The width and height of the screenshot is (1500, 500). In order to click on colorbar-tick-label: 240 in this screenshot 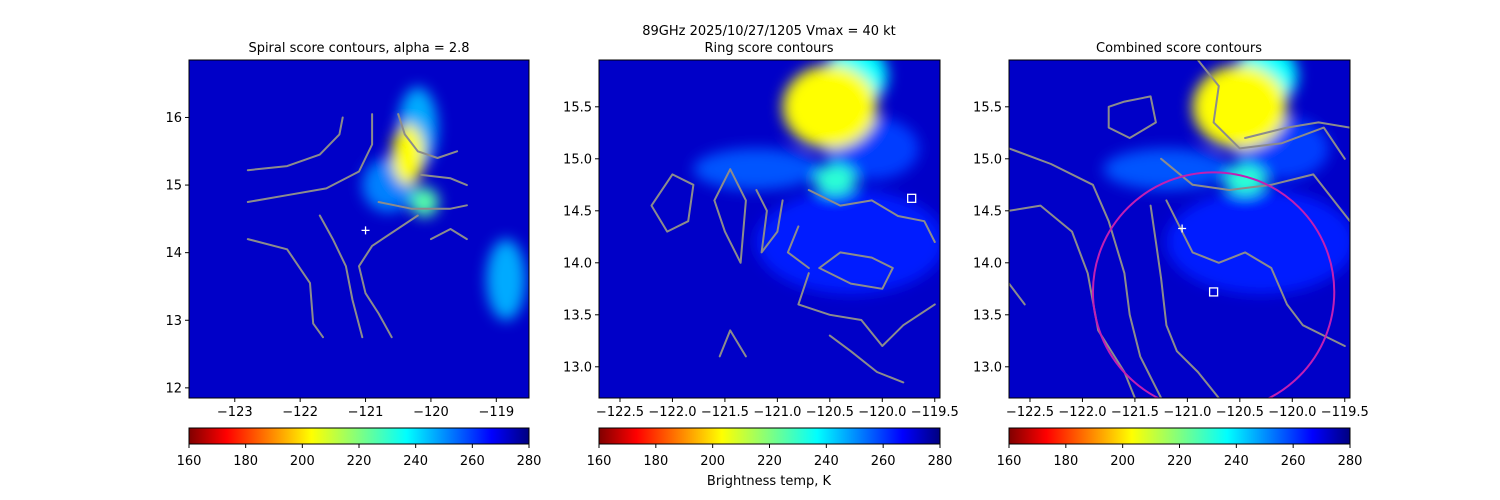, I will do `click(415, 461)`.